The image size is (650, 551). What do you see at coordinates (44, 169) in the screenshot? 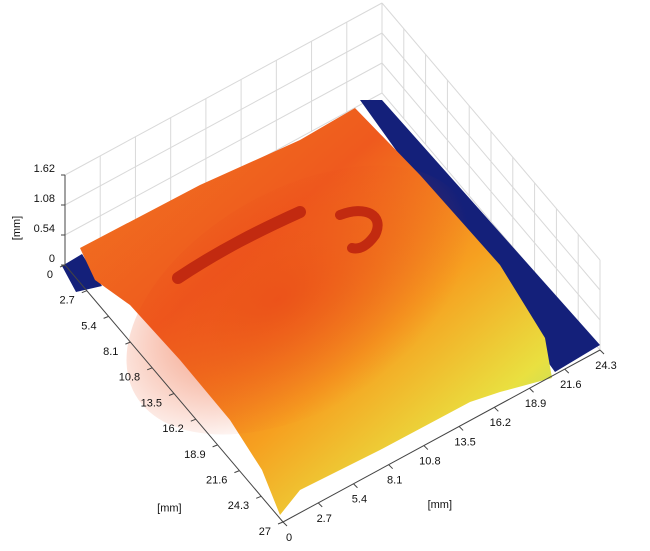
I see `z-tick-label: 1.62` at bounding box center [44, 169].